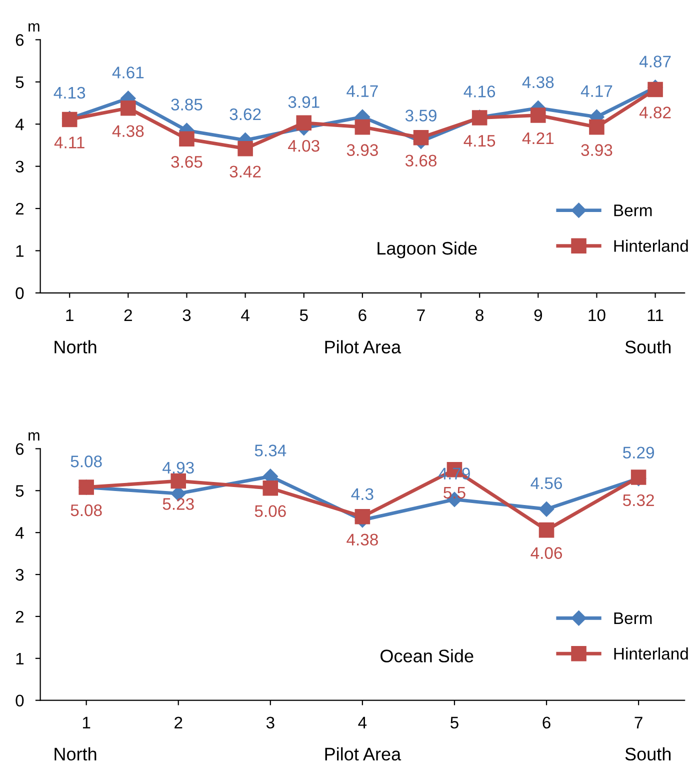 The height and width of the screenshot is (779, 695). Describe the element at coordinates (304, 102) in the screenshot. I see `data-label: 3.91` at that location.